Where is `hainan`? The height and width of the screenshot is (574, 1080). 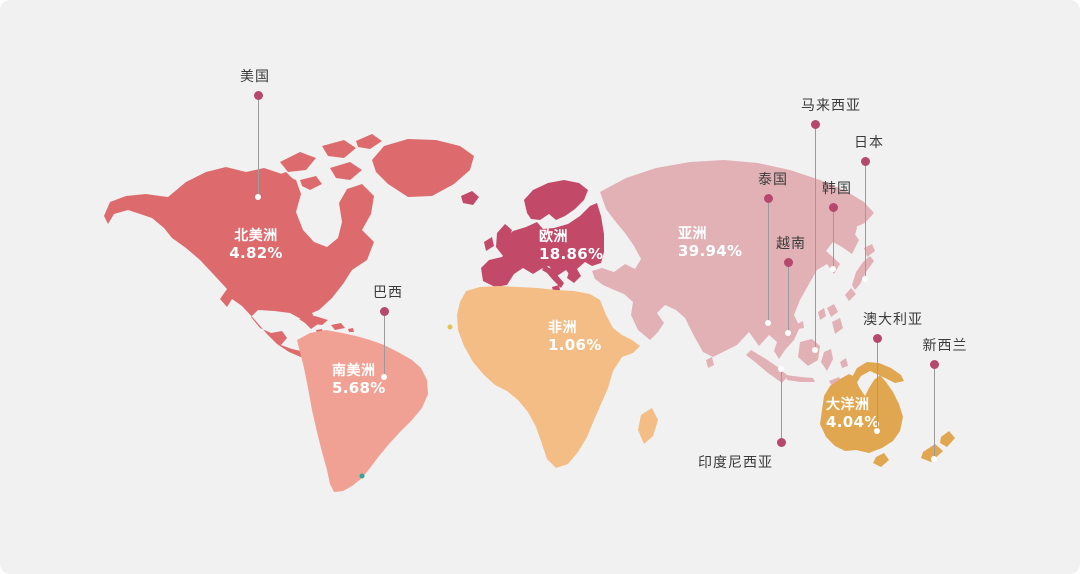 hainan is located at coordinates (800, 325).